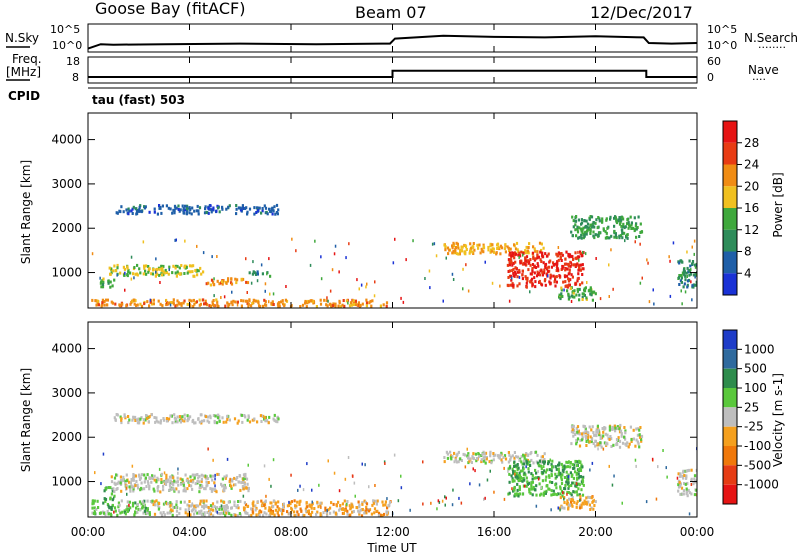 The image size is (800, 554). Describe the element at coordinates (730, 262) in the screenshot. I see `colorbar-segment` at that location.